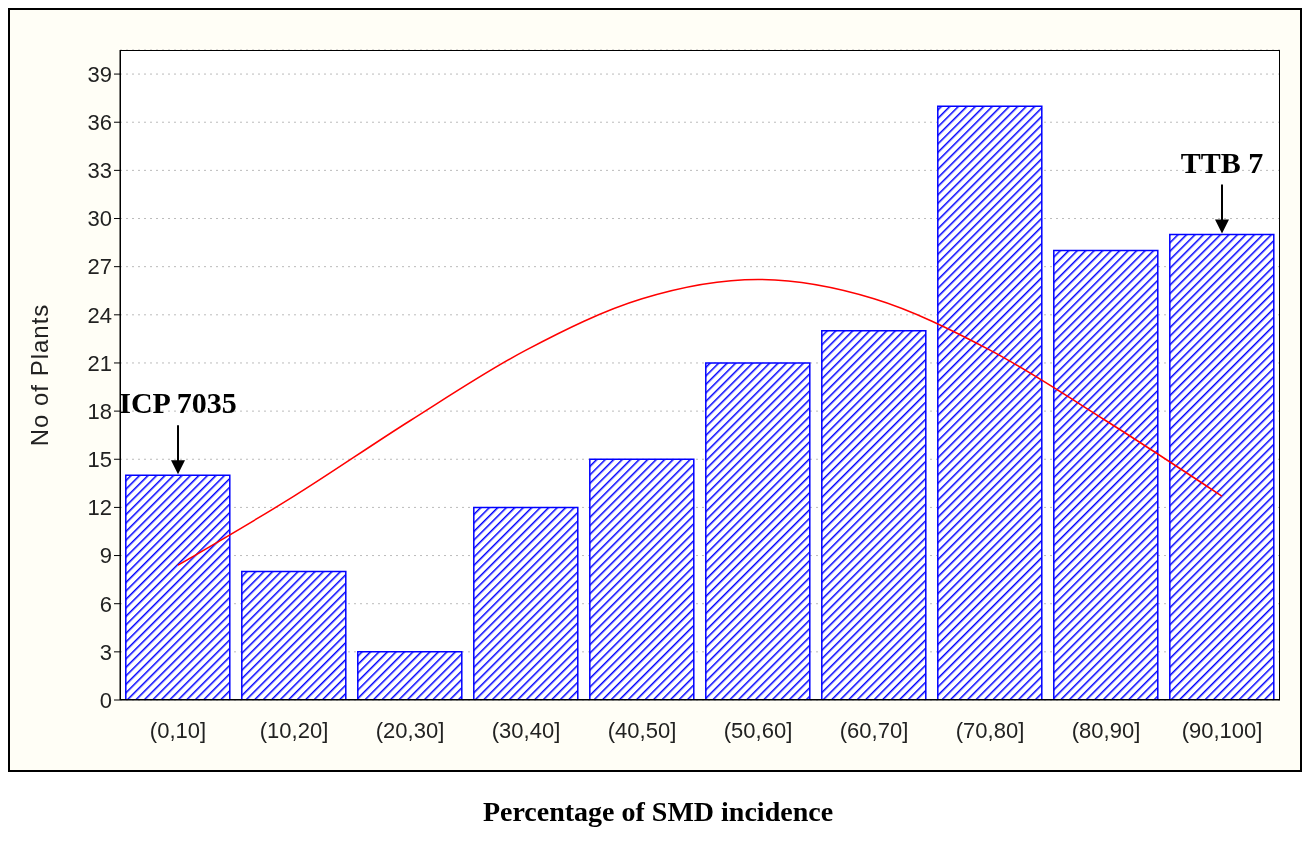 The width and height of the screenshot is (1316, 855). What do you see at coordinates (178, 730) in the screenshot?
I see `x-tick-label: (0,10]` at bounding box center [178, 730].